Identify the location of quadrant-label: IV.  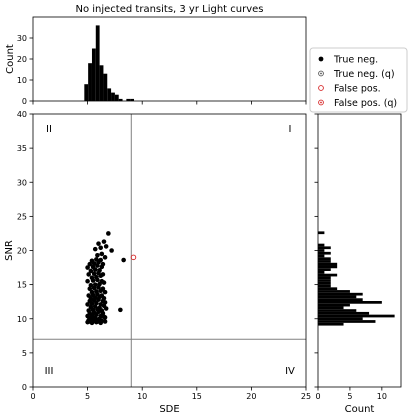
(290, 371).